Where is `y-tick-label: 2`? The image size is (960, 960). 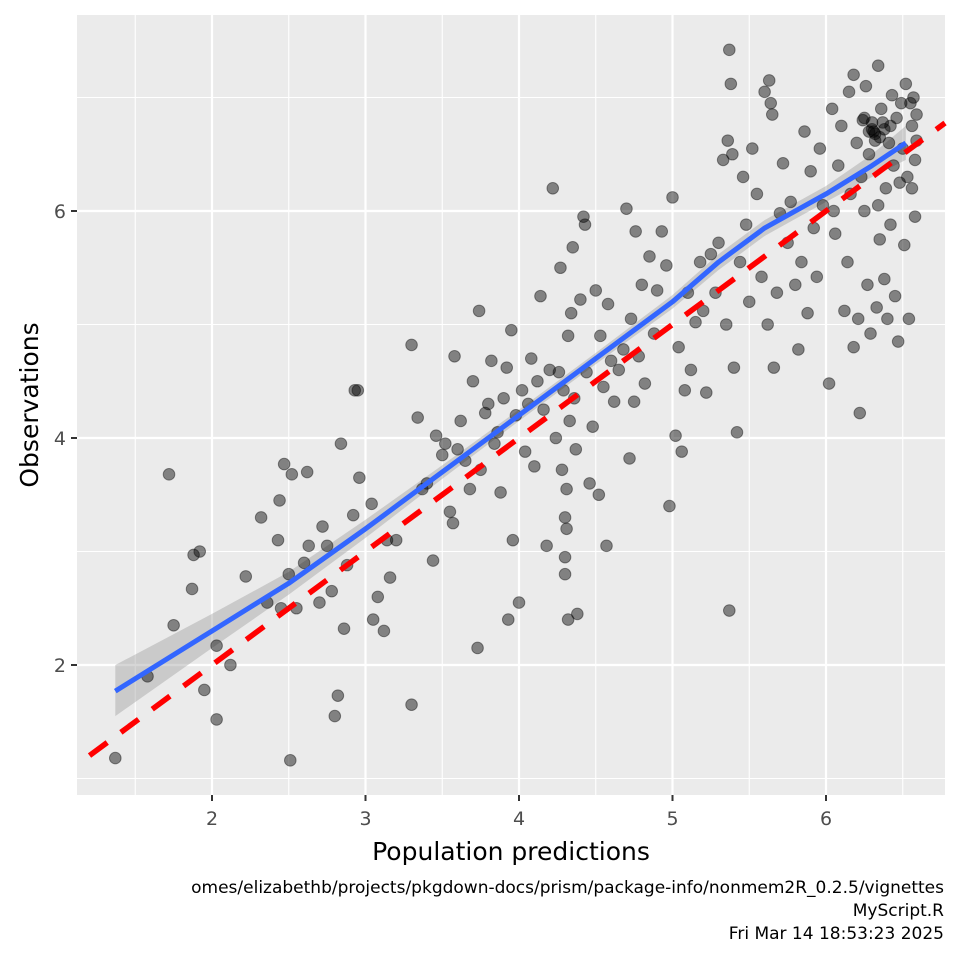 y-tick-label: 2 is located at coordinates (60, 666).